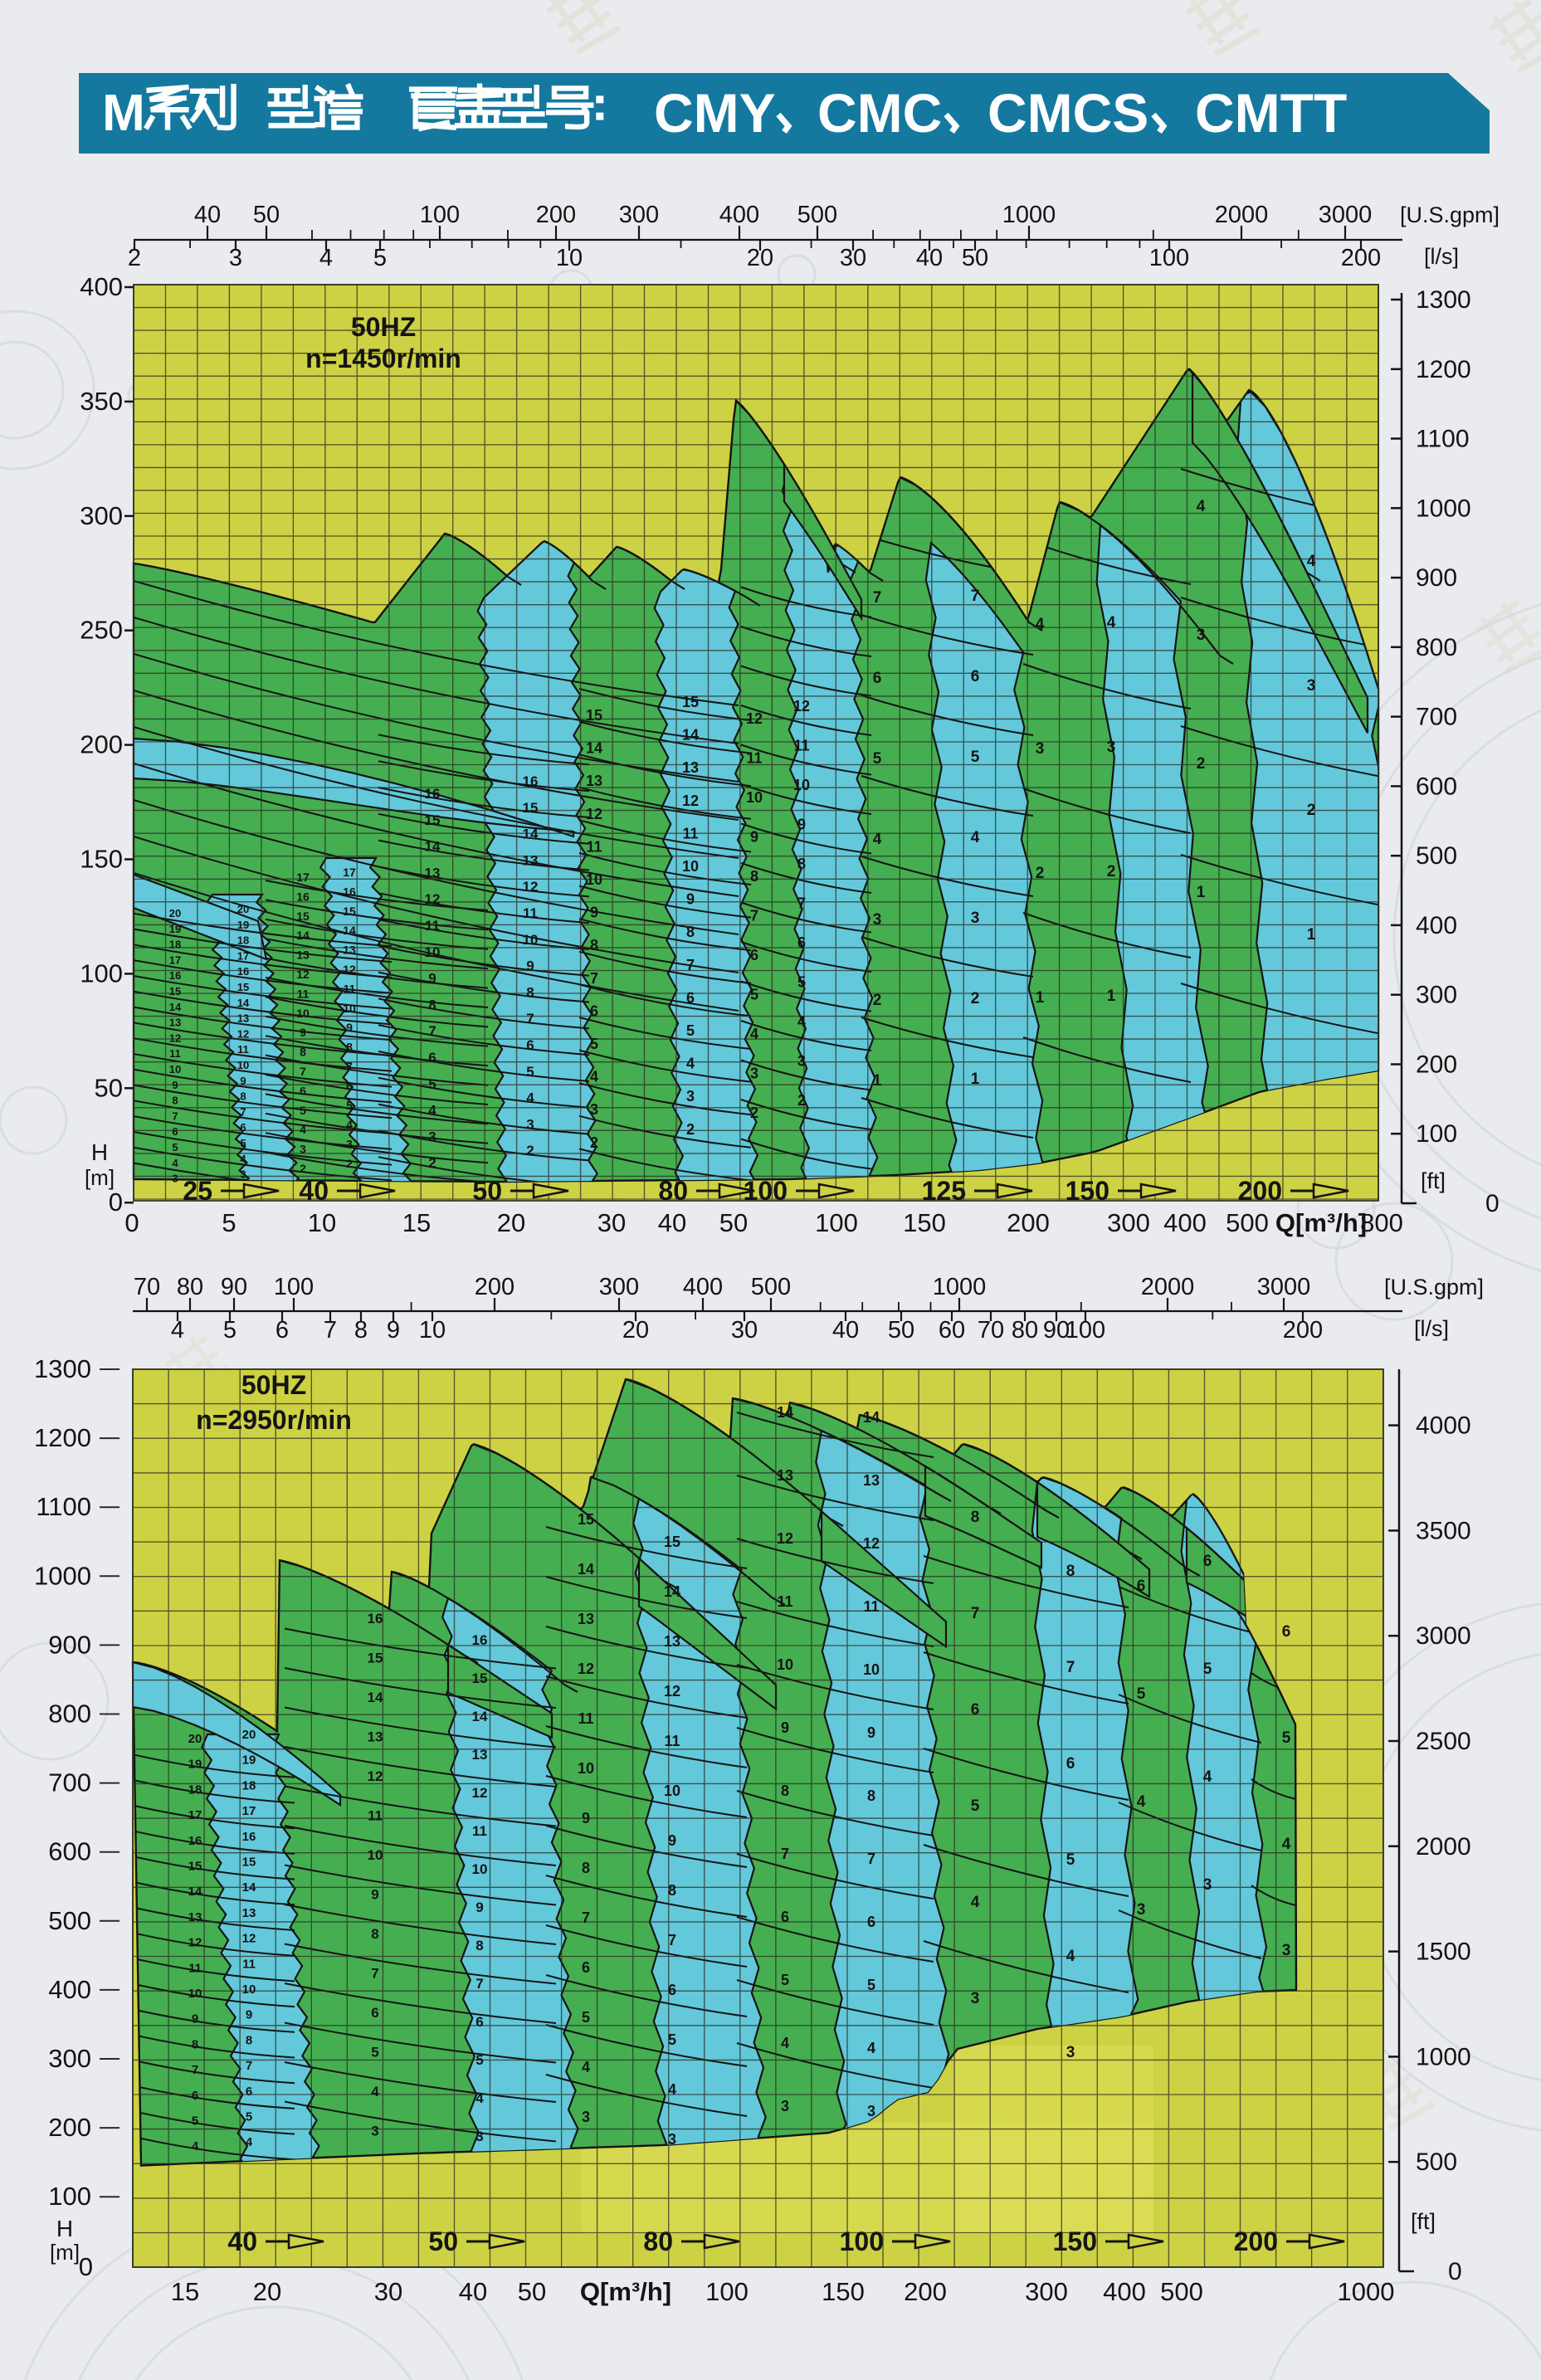  What do you see at coordinates (383, 327) in the screenshot?
I see `svg-text: 50HZ` at bounding box center [383, 327].